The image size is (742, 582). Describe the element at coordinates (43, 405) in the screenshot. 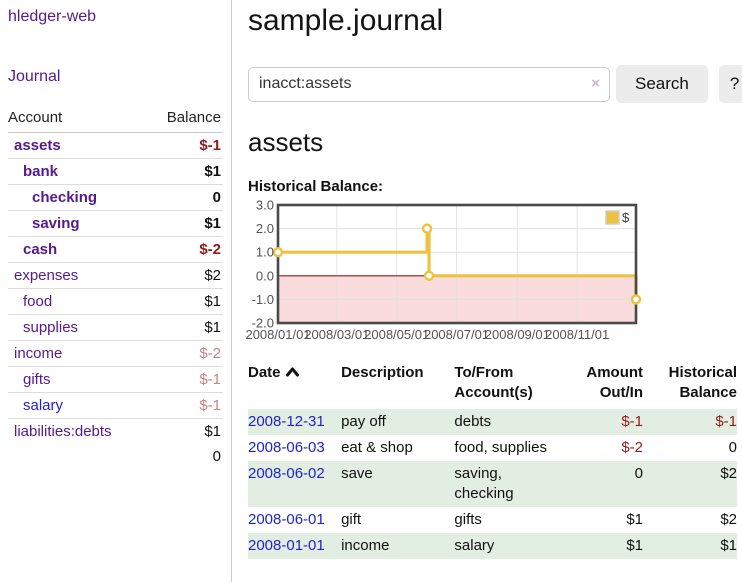

I see `sidebar-account-link: salary` at that location.